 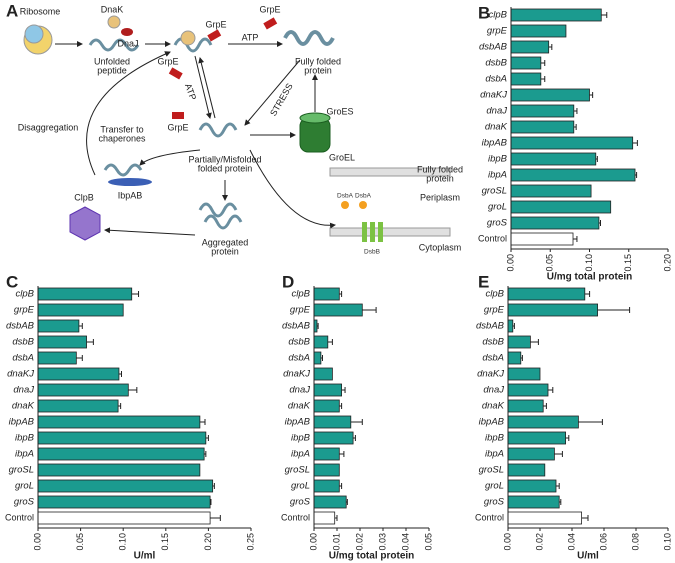 I want to click on dsbb-icon, so click(x=364, y=232).